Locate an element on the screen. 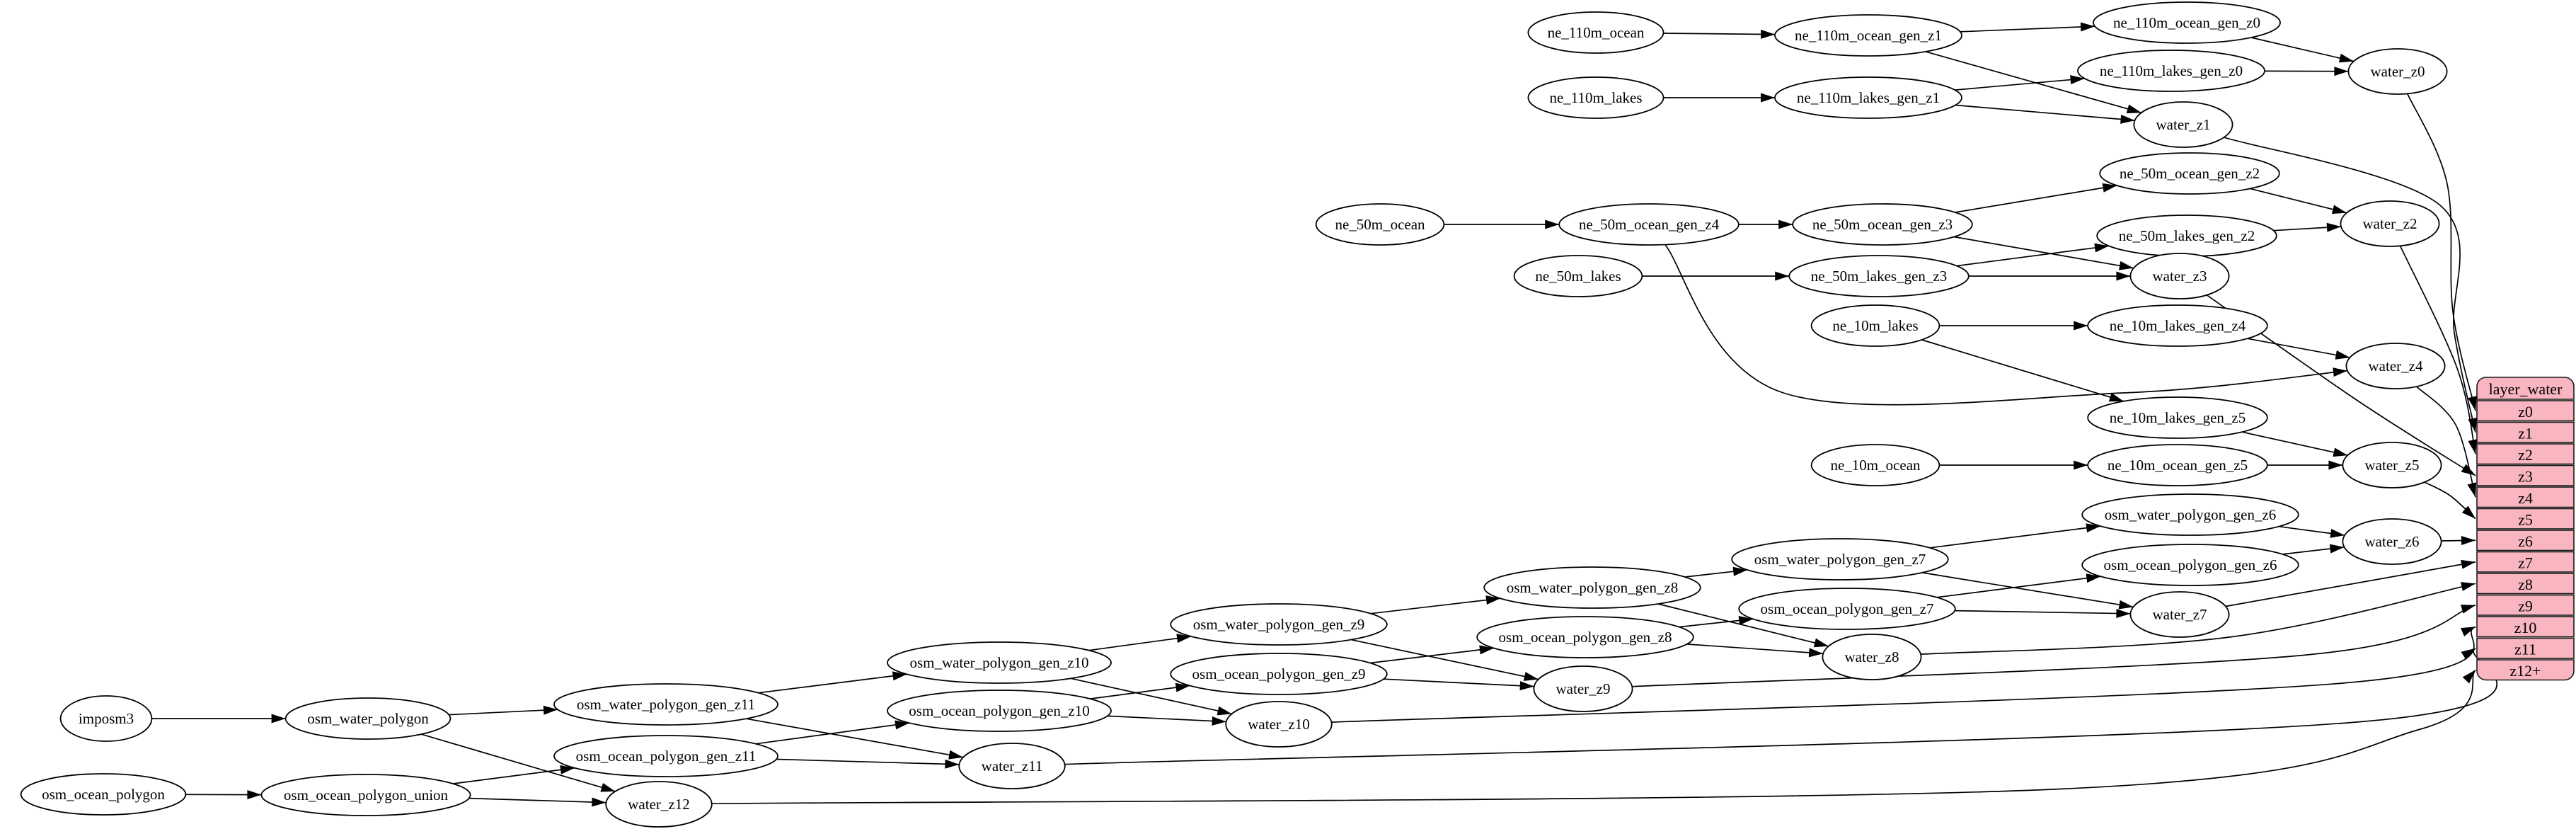 The image size is (2576, 829). layer-water-row-z1 is located at coordinates (2525, 432).